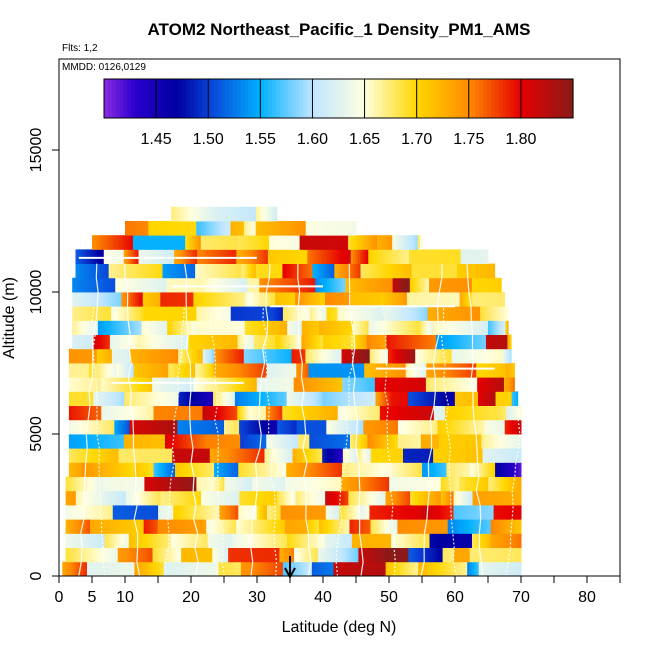 Image resolution: width=650 pixels, height=650 pixels. I want to click on colorbar-segment, so click(383, 98).